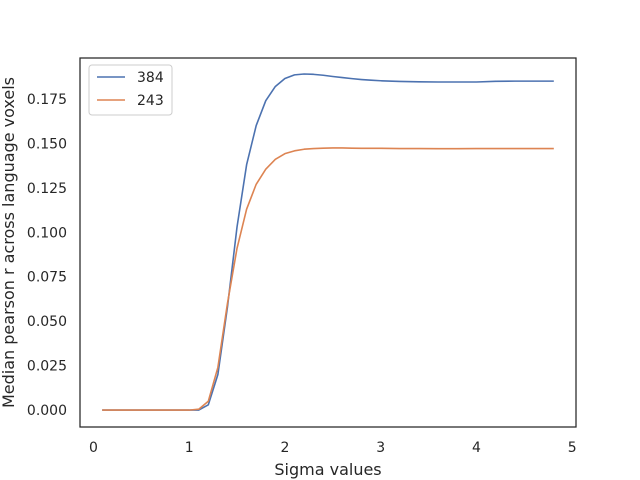 The height and width of the screenshot is (480, 640). I want to click on y-tick-label: 0.100, so click(47, 233).